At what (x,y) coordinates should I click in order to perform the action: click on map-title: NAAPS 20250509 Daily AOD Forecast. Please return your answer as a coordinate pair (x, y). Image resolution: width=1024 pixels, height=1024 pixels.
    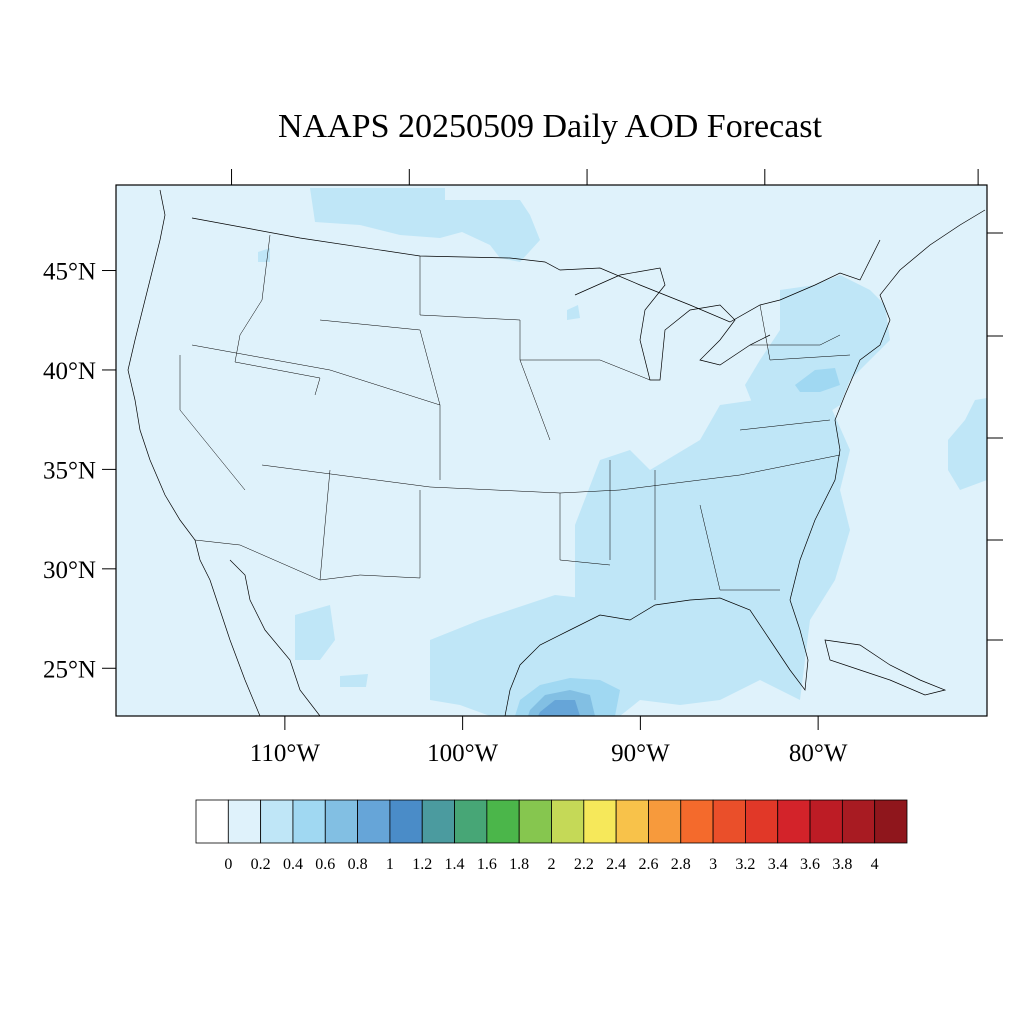
    Looking at the image, I should click on (550, 126).